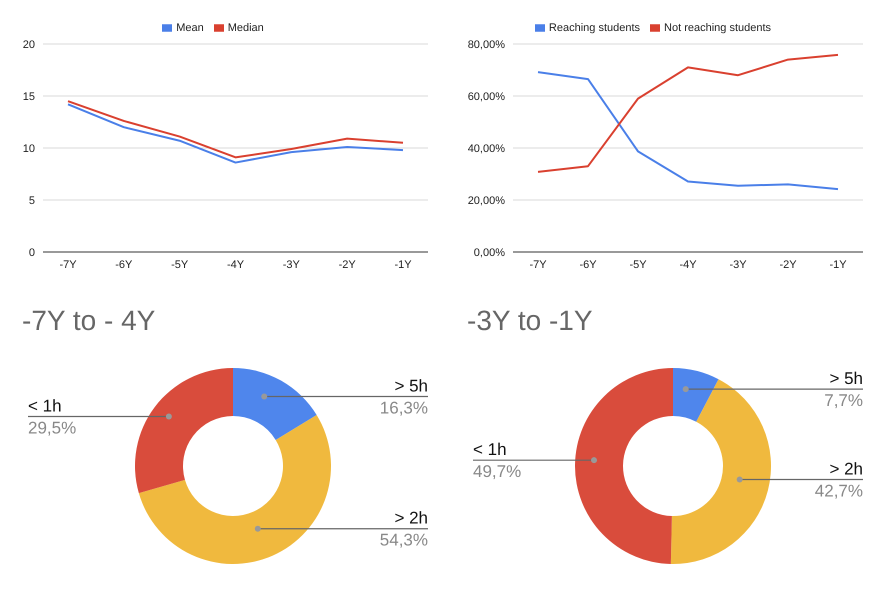  What do you see at coordinates (487, 96) in the screenshot?
I see `y-tick-label: 60,00%` at bounding box center [487, 96].